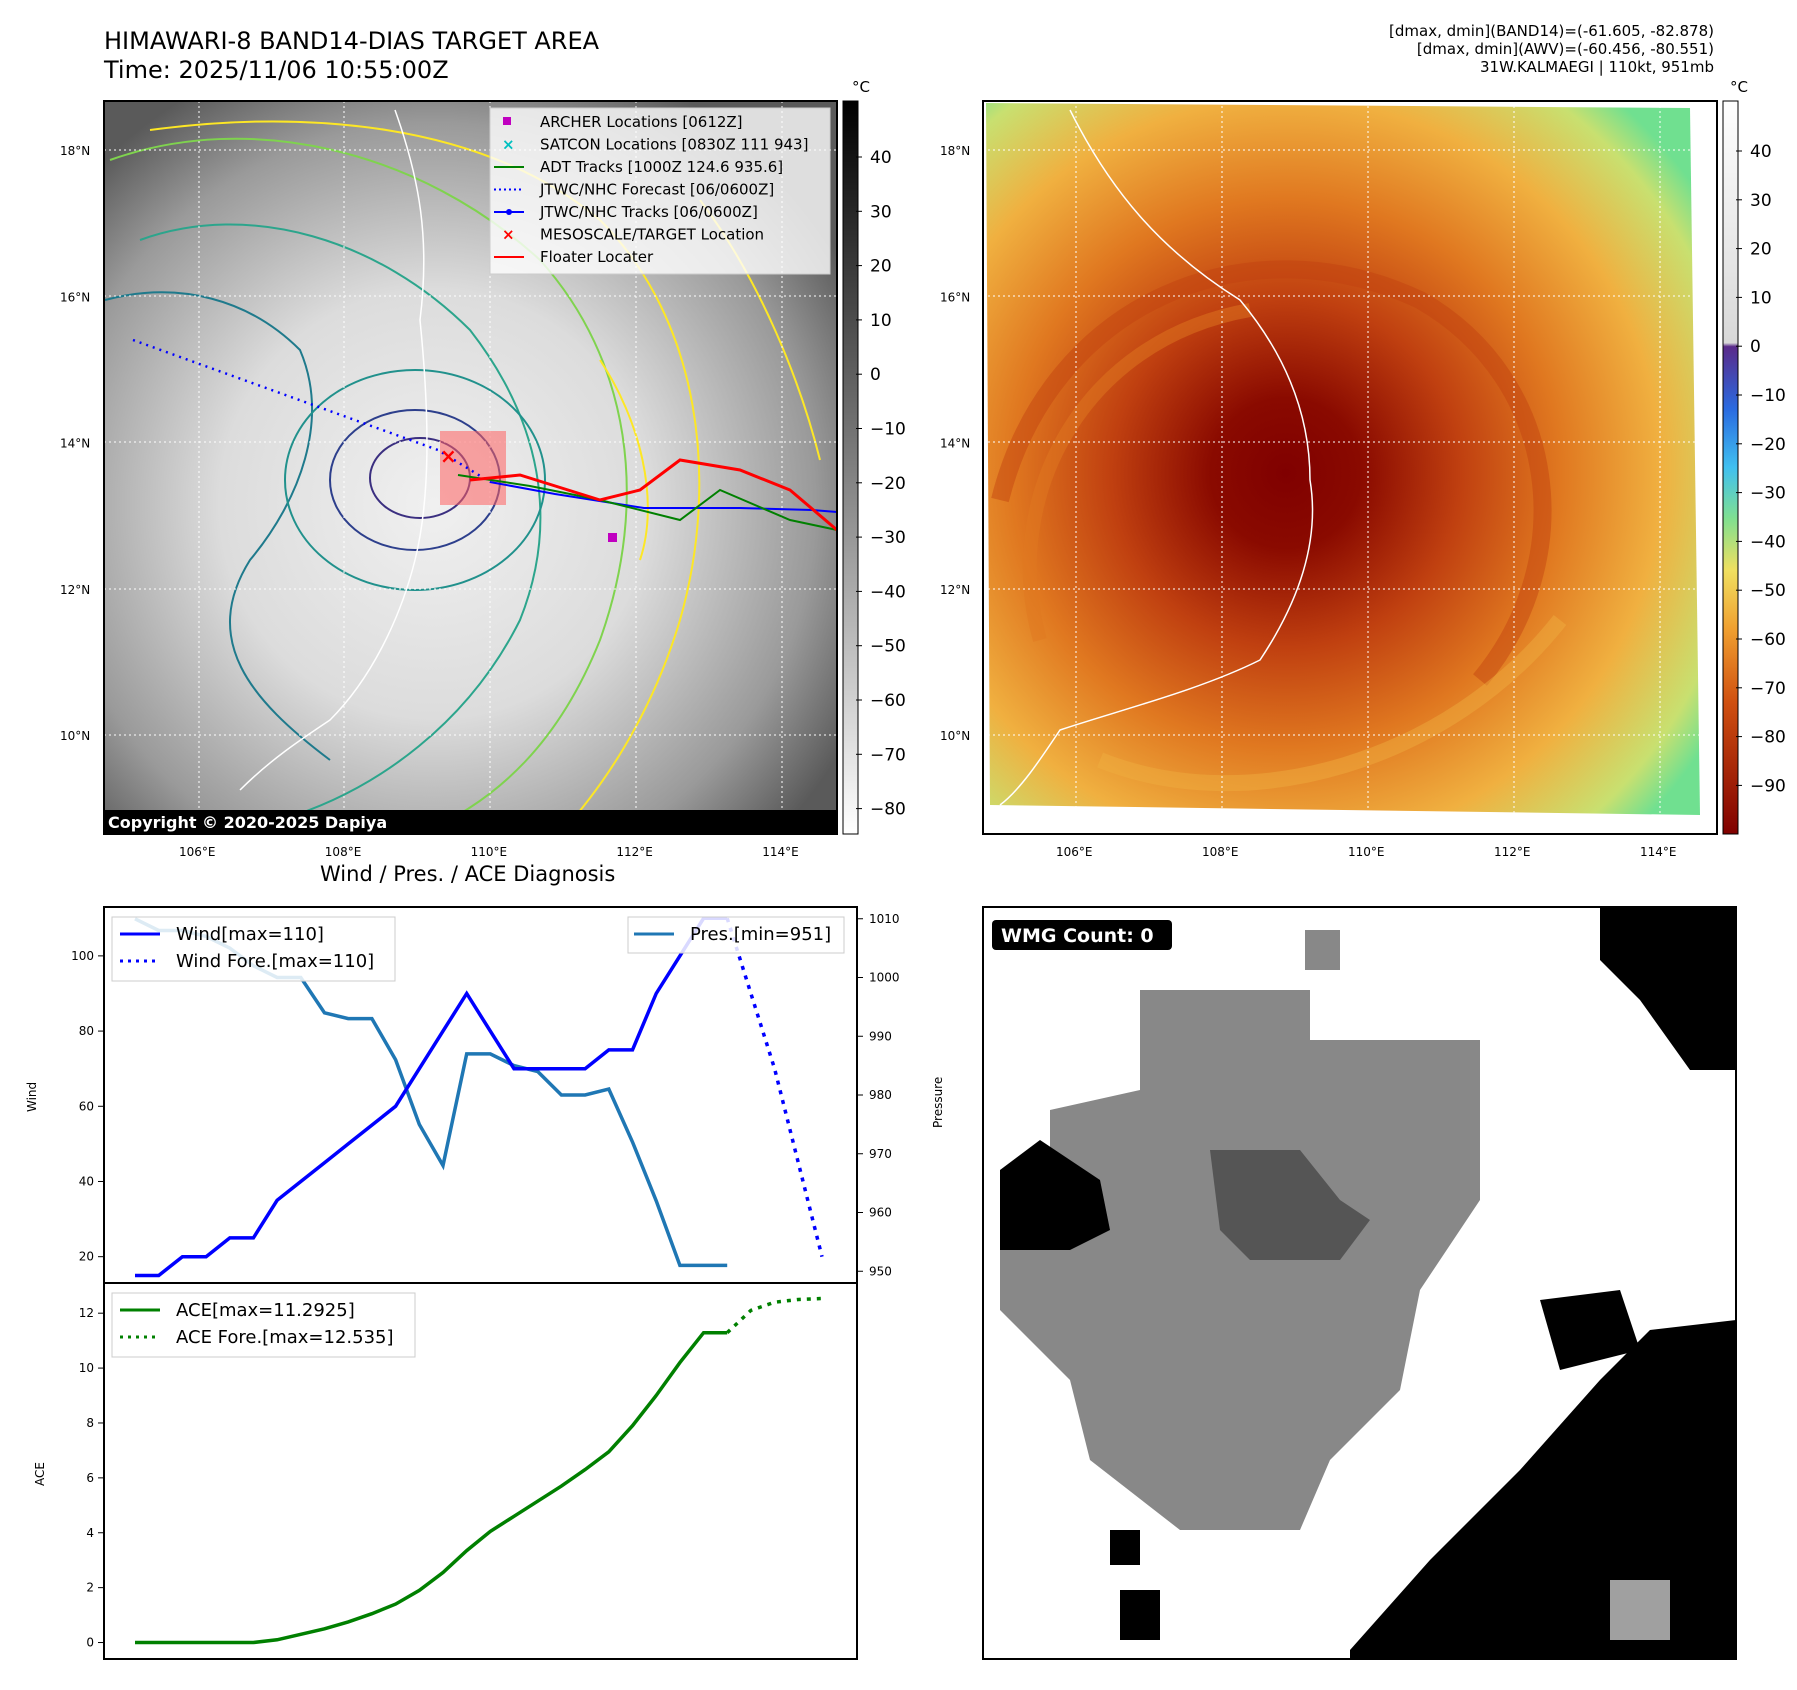 The height and width of the screenshot is (1690, 1797). What do you see at coordinates (1755, 347) in the screenshot?
I see `colorbar-tick-label: 0` at bounding box center [1755, 347].